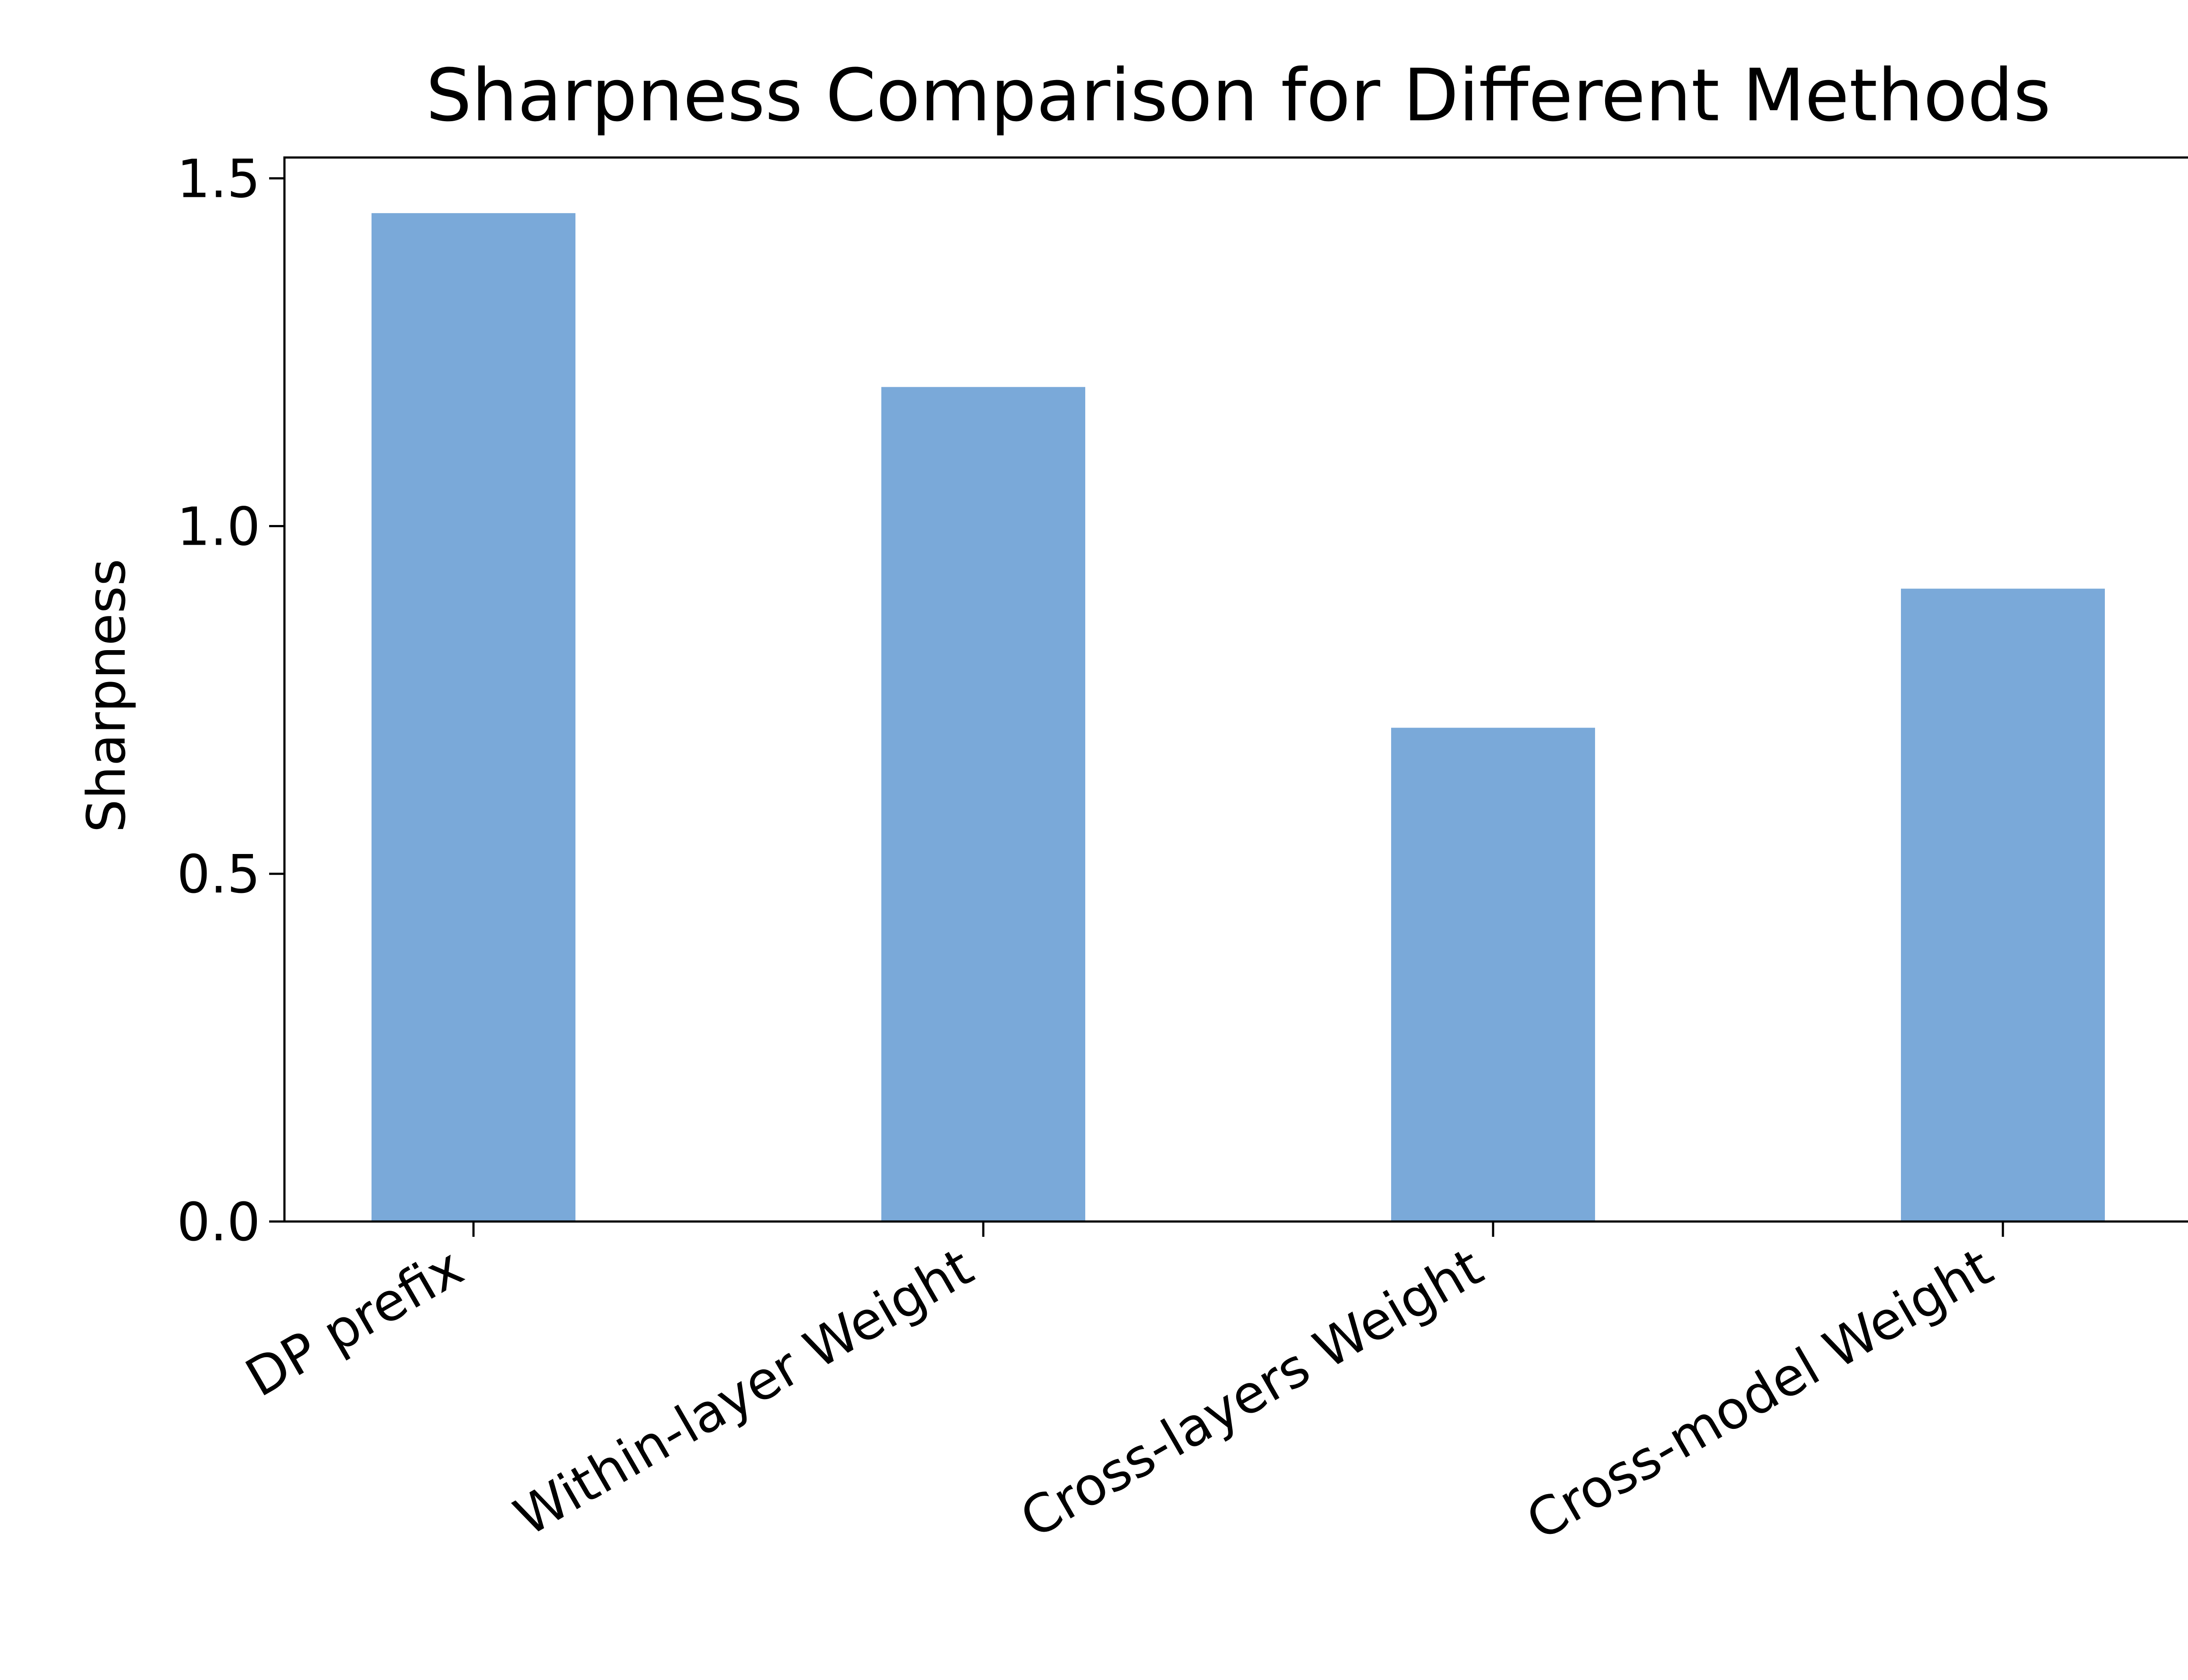  What do you see at coordinates (218, 527) in the screenshot?
I see `y-tick-label: 1.0` at bounding box center [218, 527].